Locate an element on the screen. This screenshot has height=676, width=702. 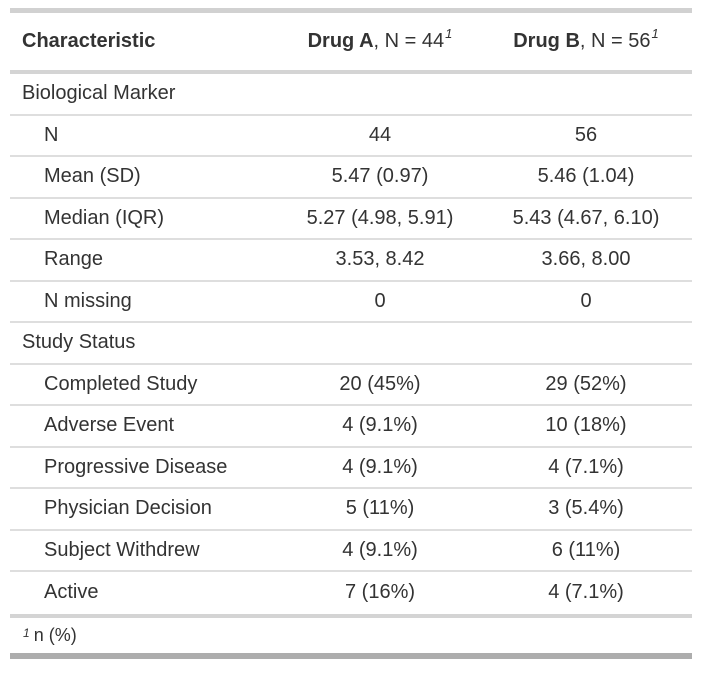
row-label-cell: N missing is located at coordinates (88, 300).